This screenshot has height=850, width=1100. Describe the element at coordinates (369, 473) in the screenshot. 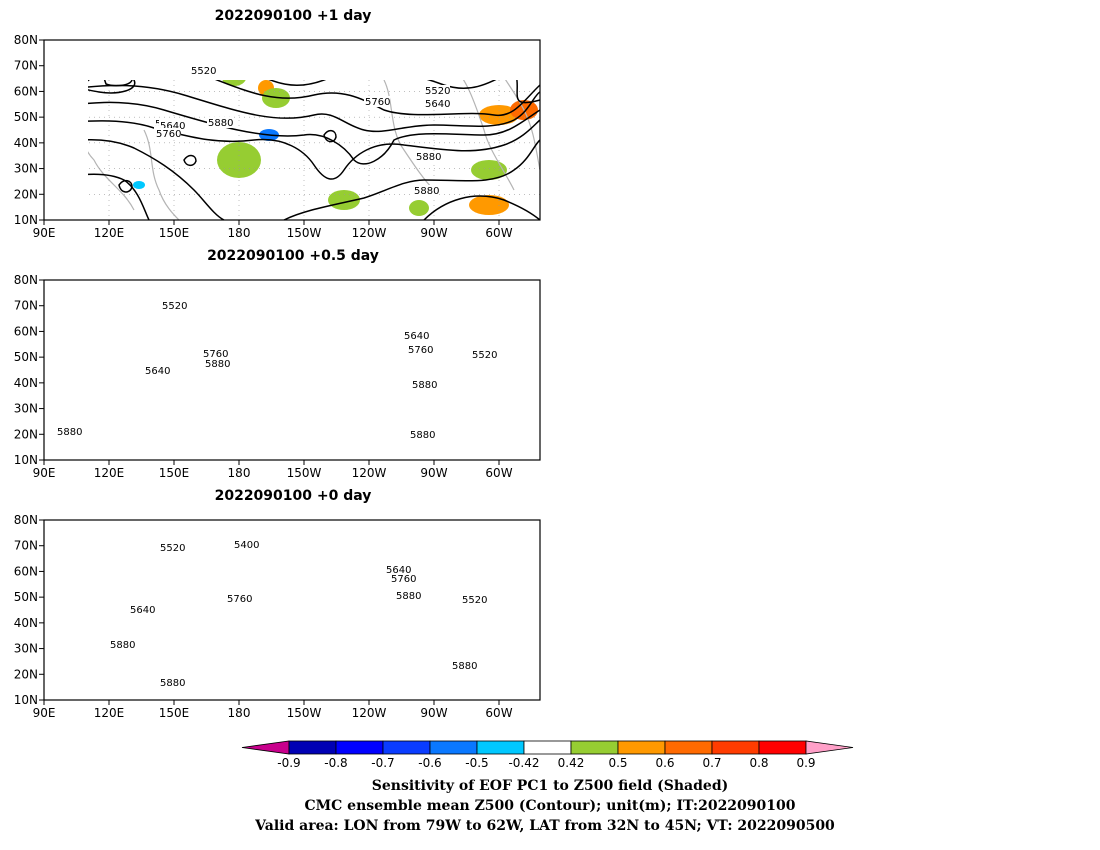

I see `lon-tick-label: 120W` at that location.